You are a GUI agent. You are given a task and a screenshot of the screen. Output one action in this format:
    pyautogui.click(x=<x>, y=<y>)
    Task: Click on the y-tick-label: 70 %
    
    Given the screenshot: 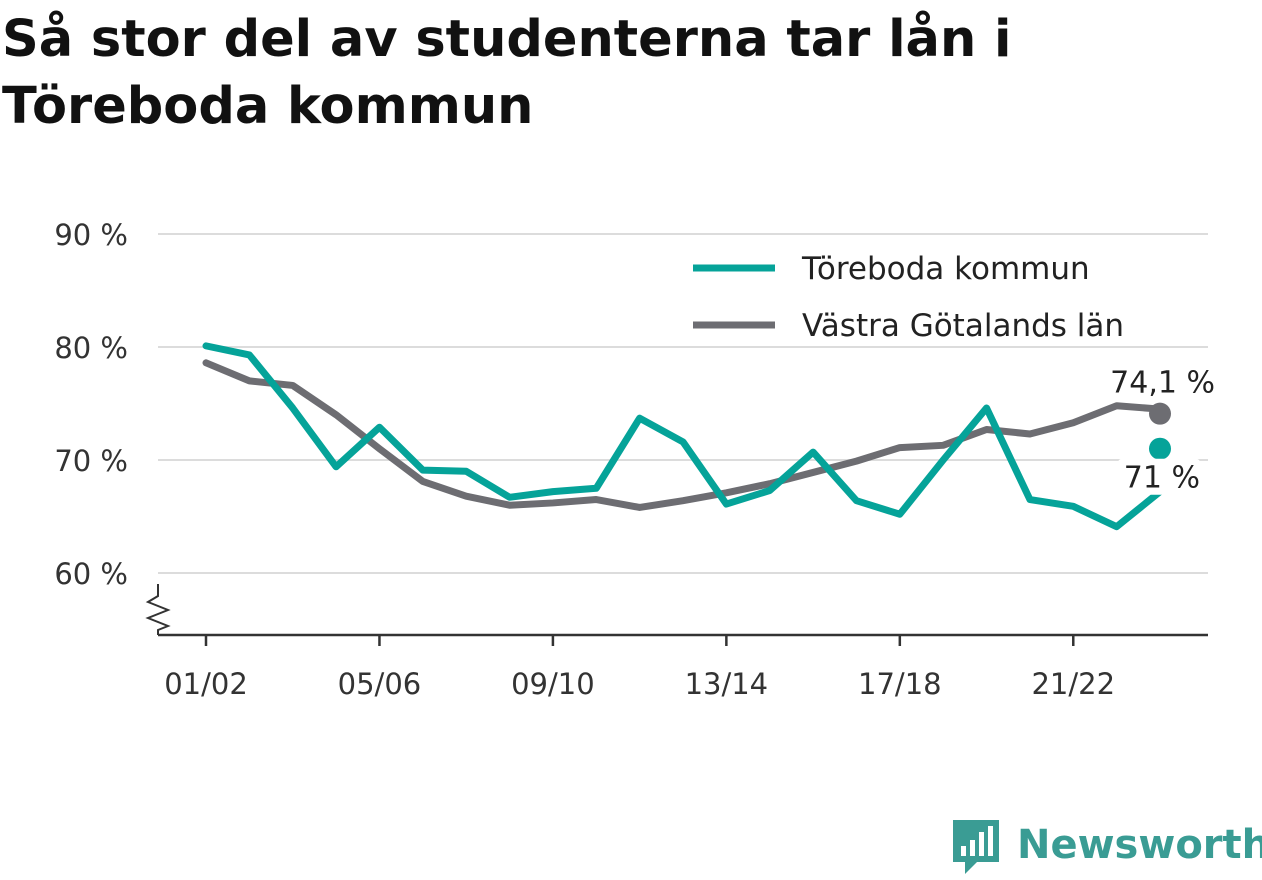 What is the action you would take?
    pyautogui.click(x=91, y=461)
    